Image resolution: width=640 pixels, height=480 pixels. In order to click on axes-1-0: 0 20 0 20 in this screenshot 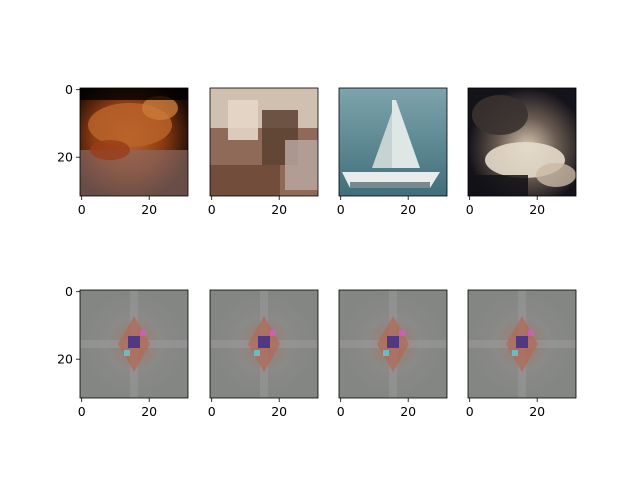, I will do `click(123, 351)`.